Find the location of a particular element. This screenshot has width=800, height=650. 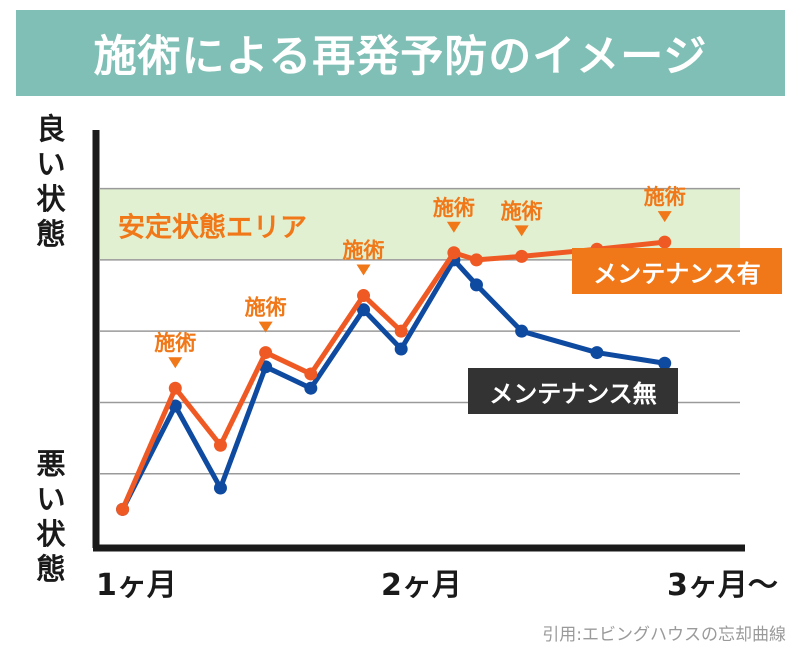

series-label-without-maintenance: メンテナンス無 is located at coordinates (573, 391).